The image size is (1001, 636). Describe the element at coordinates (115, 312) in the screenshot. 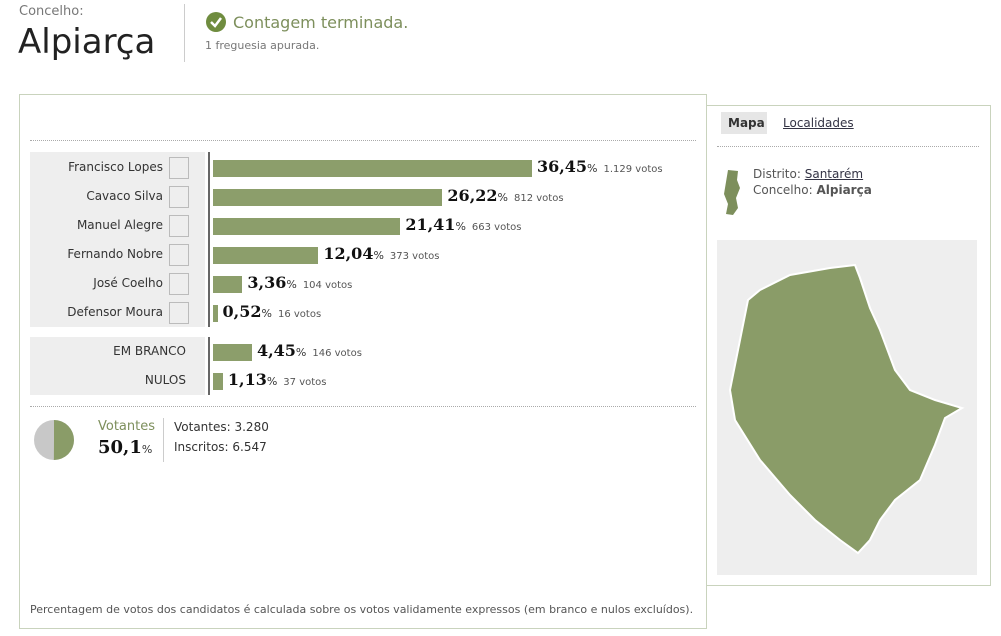

I see `row-name: Defensor Moura` at that location.